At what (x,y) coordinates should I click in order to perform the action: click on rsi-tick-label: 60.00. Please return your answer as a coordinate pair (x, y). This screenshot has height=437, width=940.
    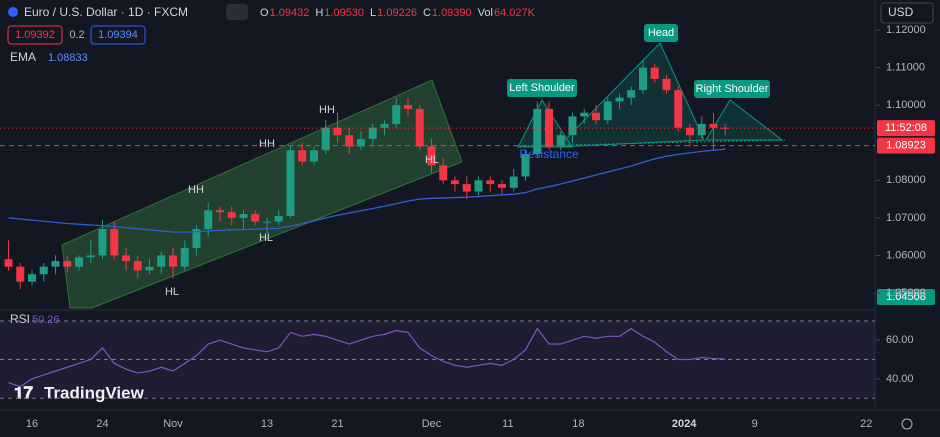
    Looking at the image, I should click on (900, 340).